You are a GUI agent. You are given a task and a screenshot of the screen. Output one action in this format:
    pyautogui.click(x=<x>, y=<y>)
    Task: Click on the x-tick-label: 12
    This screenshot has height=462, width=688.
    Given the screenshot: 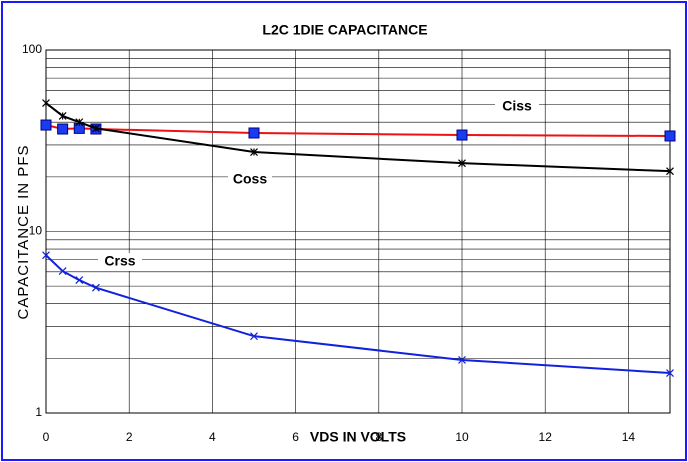 What is the action you would take?
    pyautogui.click(x=546, y=437)
    